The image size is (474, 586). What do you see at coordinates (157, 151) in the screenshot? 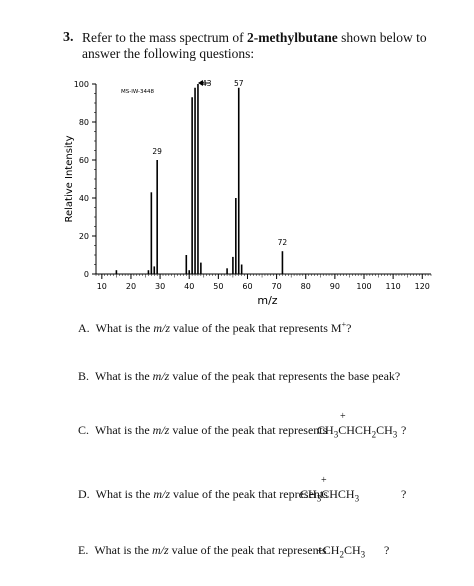
I see `peak-label: 29` at bounding box center [157, 151].